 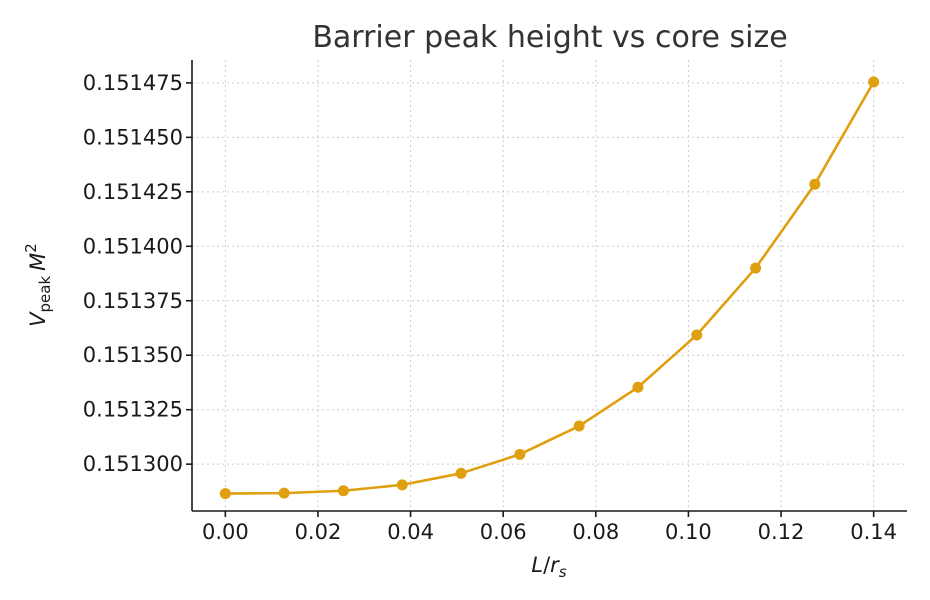 What do you see at coordinates (563, 572) in the screenshot?
I see `x-axis-label-sub: s` at bounding box center [563, 572].